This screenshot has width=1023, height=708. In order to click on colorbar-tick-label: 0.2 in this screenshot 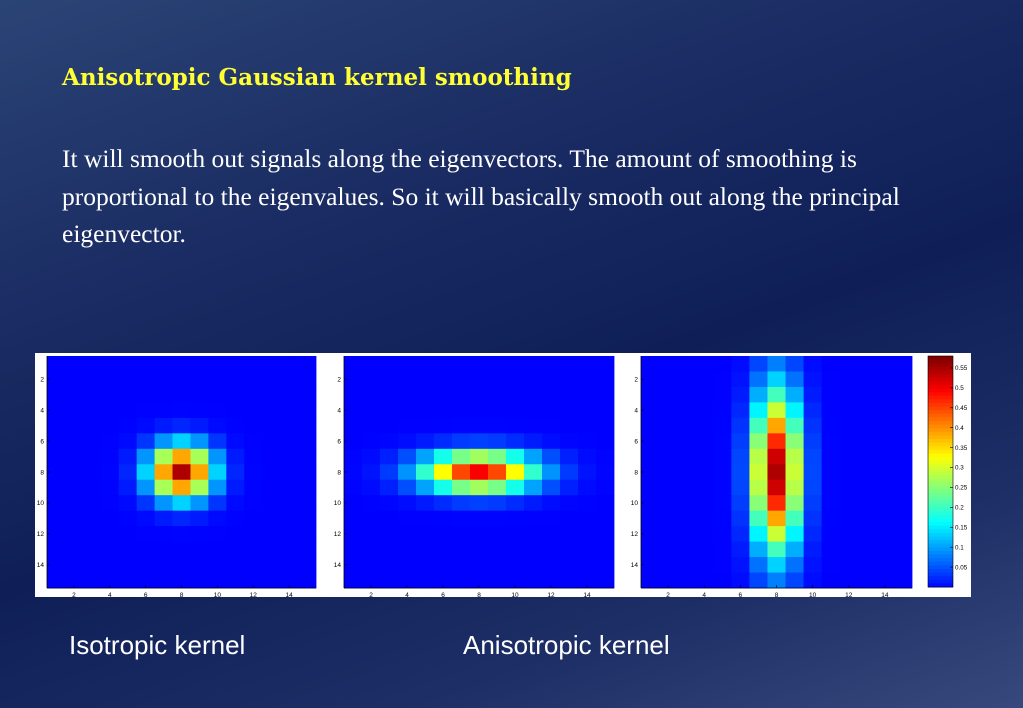, I will do `click(959, 508)`.